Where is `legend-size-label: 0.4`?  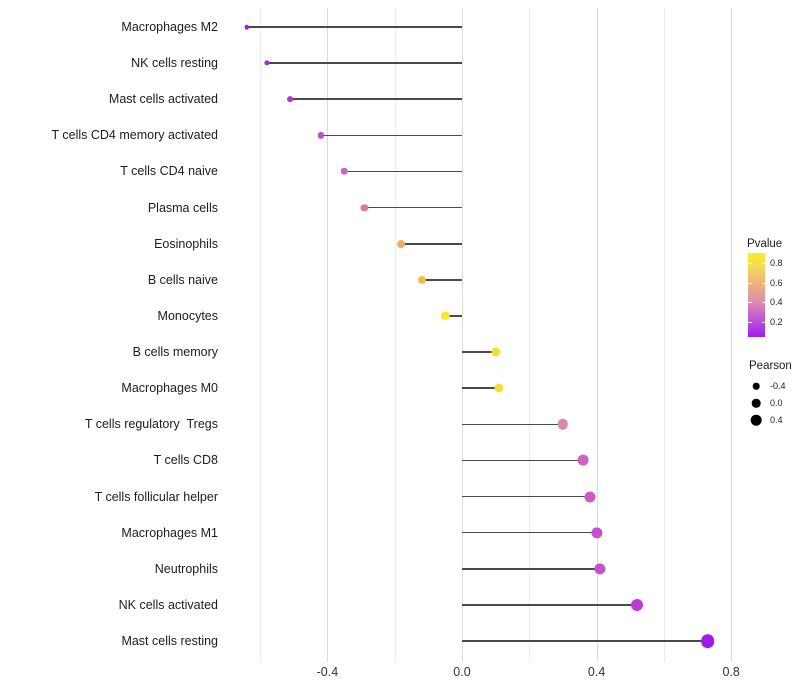
legend-size-label: 0.4 is located at coordinates (776, 420).